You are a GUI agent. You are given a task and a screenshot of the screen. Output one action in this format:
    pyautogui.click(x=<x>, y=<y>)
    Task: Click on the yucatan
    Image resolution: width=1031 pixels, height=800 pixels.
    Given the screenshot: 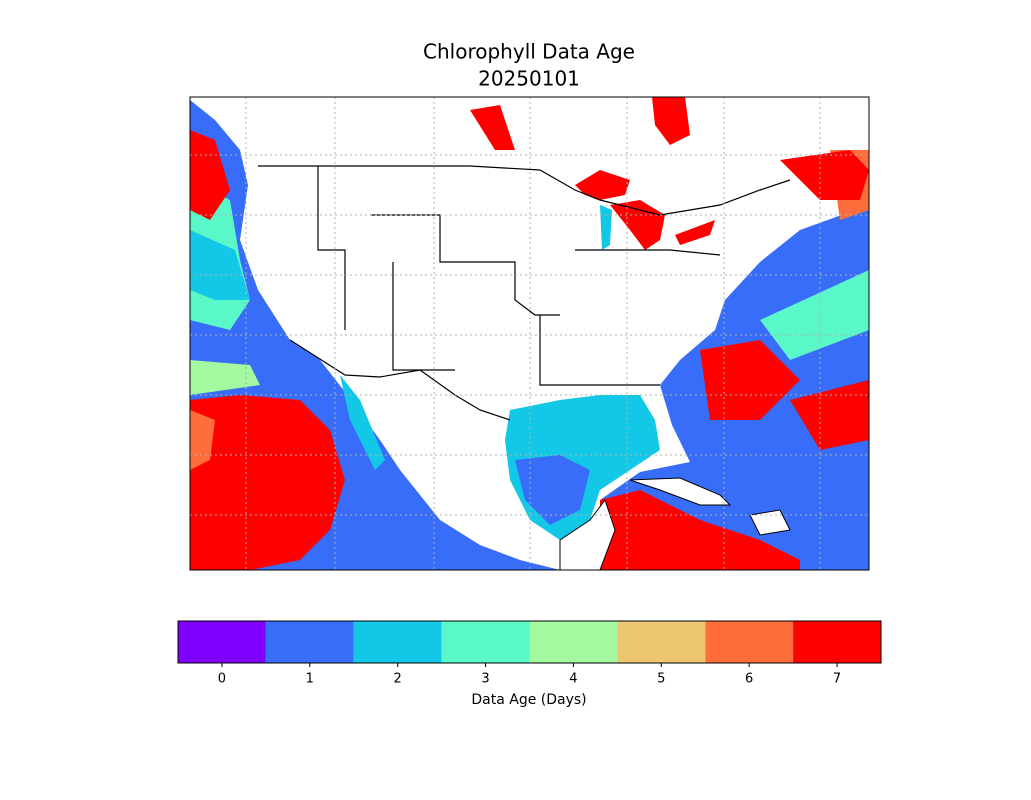 What is the action you would take?
    pyautogui.click(x=587, y=534)
    